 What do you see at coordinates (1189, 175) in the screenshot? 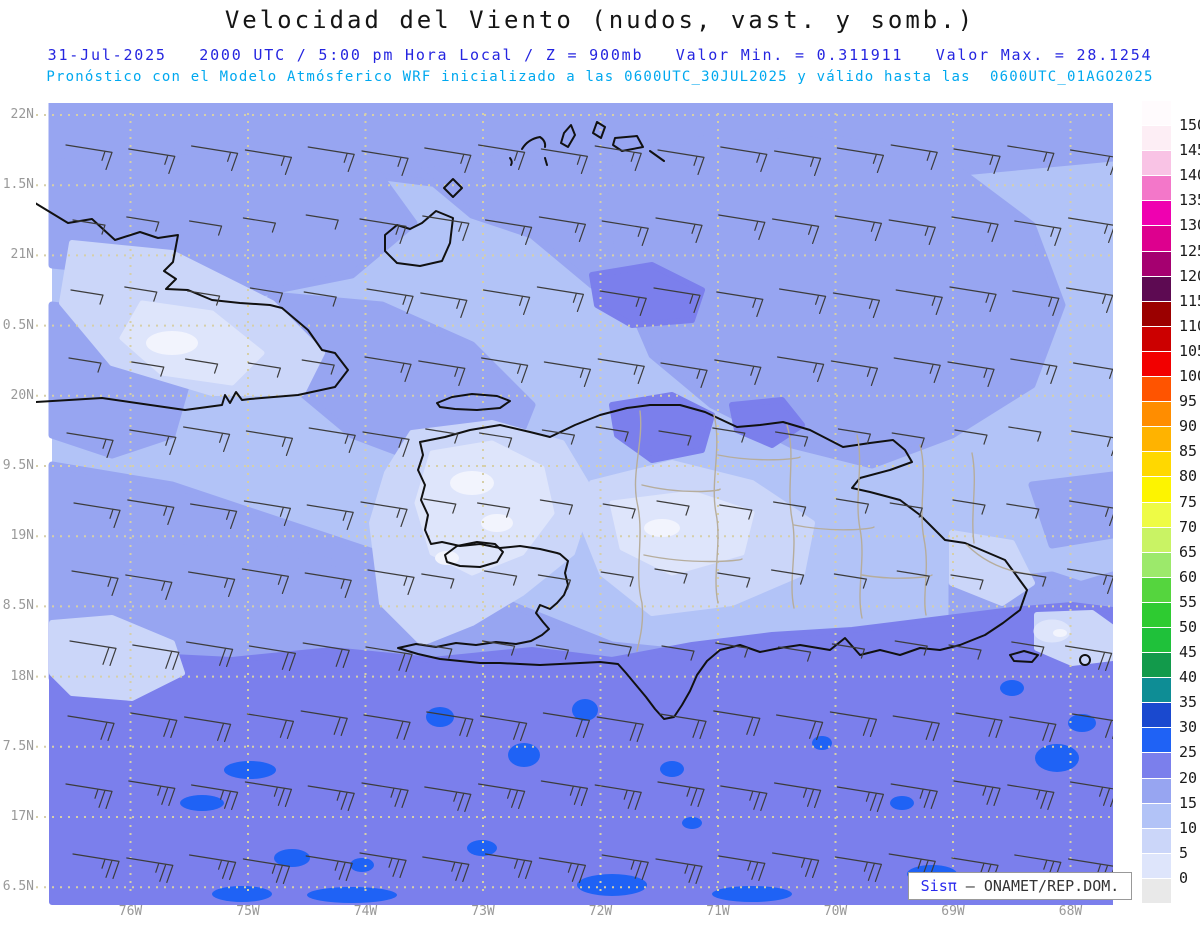
I see `colorbar-tick-label: 140` at bounding box center [1189, 175].